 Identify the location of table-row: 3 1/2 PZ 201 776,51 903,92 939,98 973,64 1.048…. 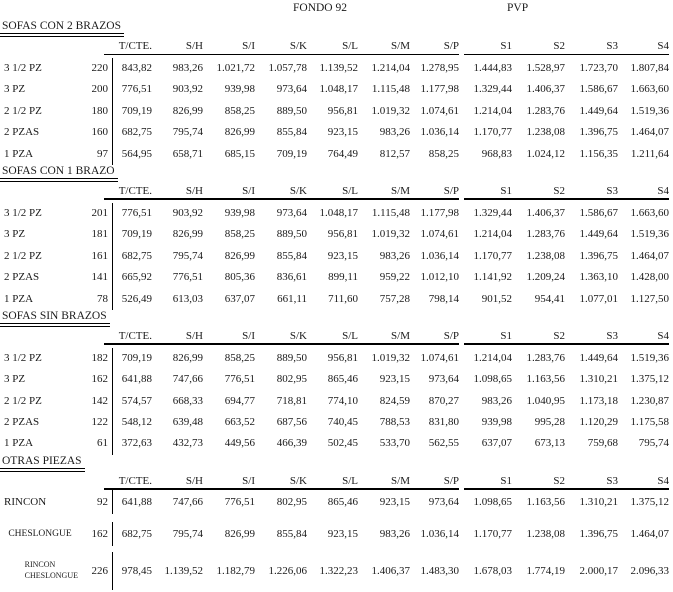
(336, 213).